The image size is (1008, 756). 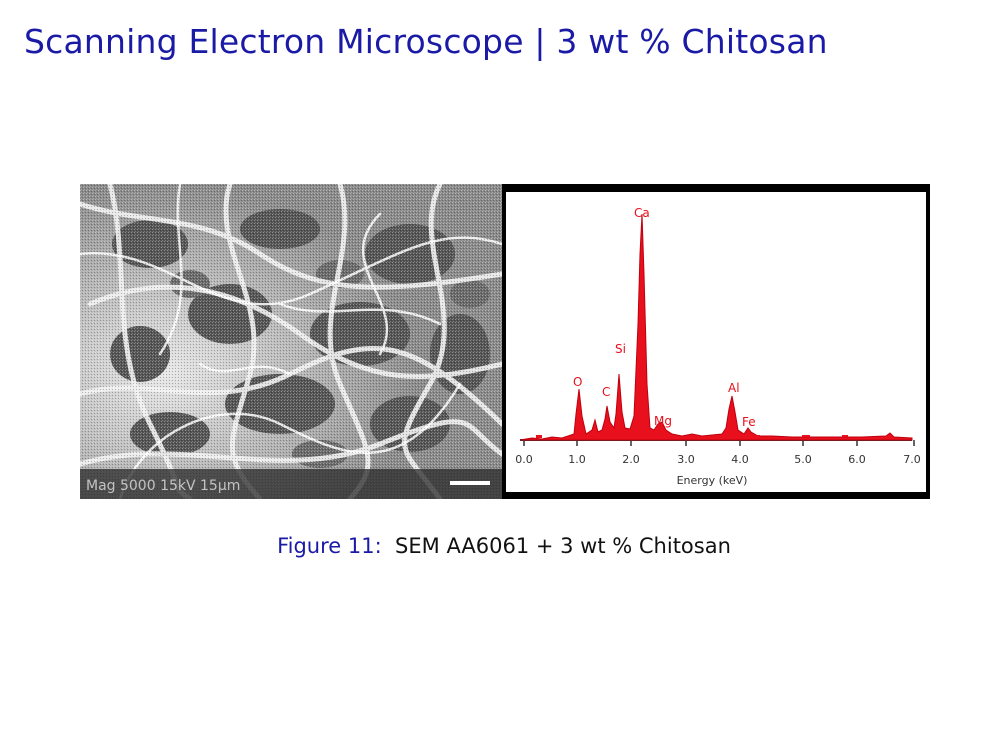 What do you see at coordinates (712, 480) in the screenshot?
I see `x-axis-label: Energy (keV)` at bounding box center [712, 480].